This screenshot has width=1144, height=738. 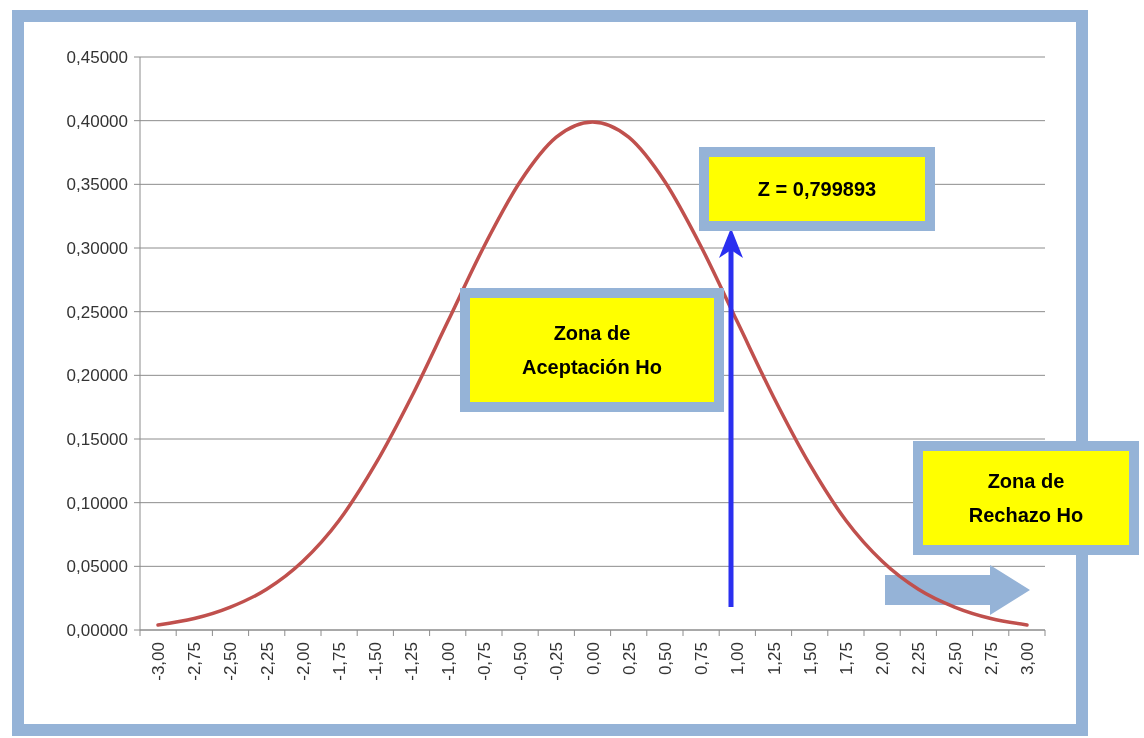 What do you see at coordinates (231, 661) in the screenshot?
I see `x-tick-label: -2,50` at bounding box center [231, 661].